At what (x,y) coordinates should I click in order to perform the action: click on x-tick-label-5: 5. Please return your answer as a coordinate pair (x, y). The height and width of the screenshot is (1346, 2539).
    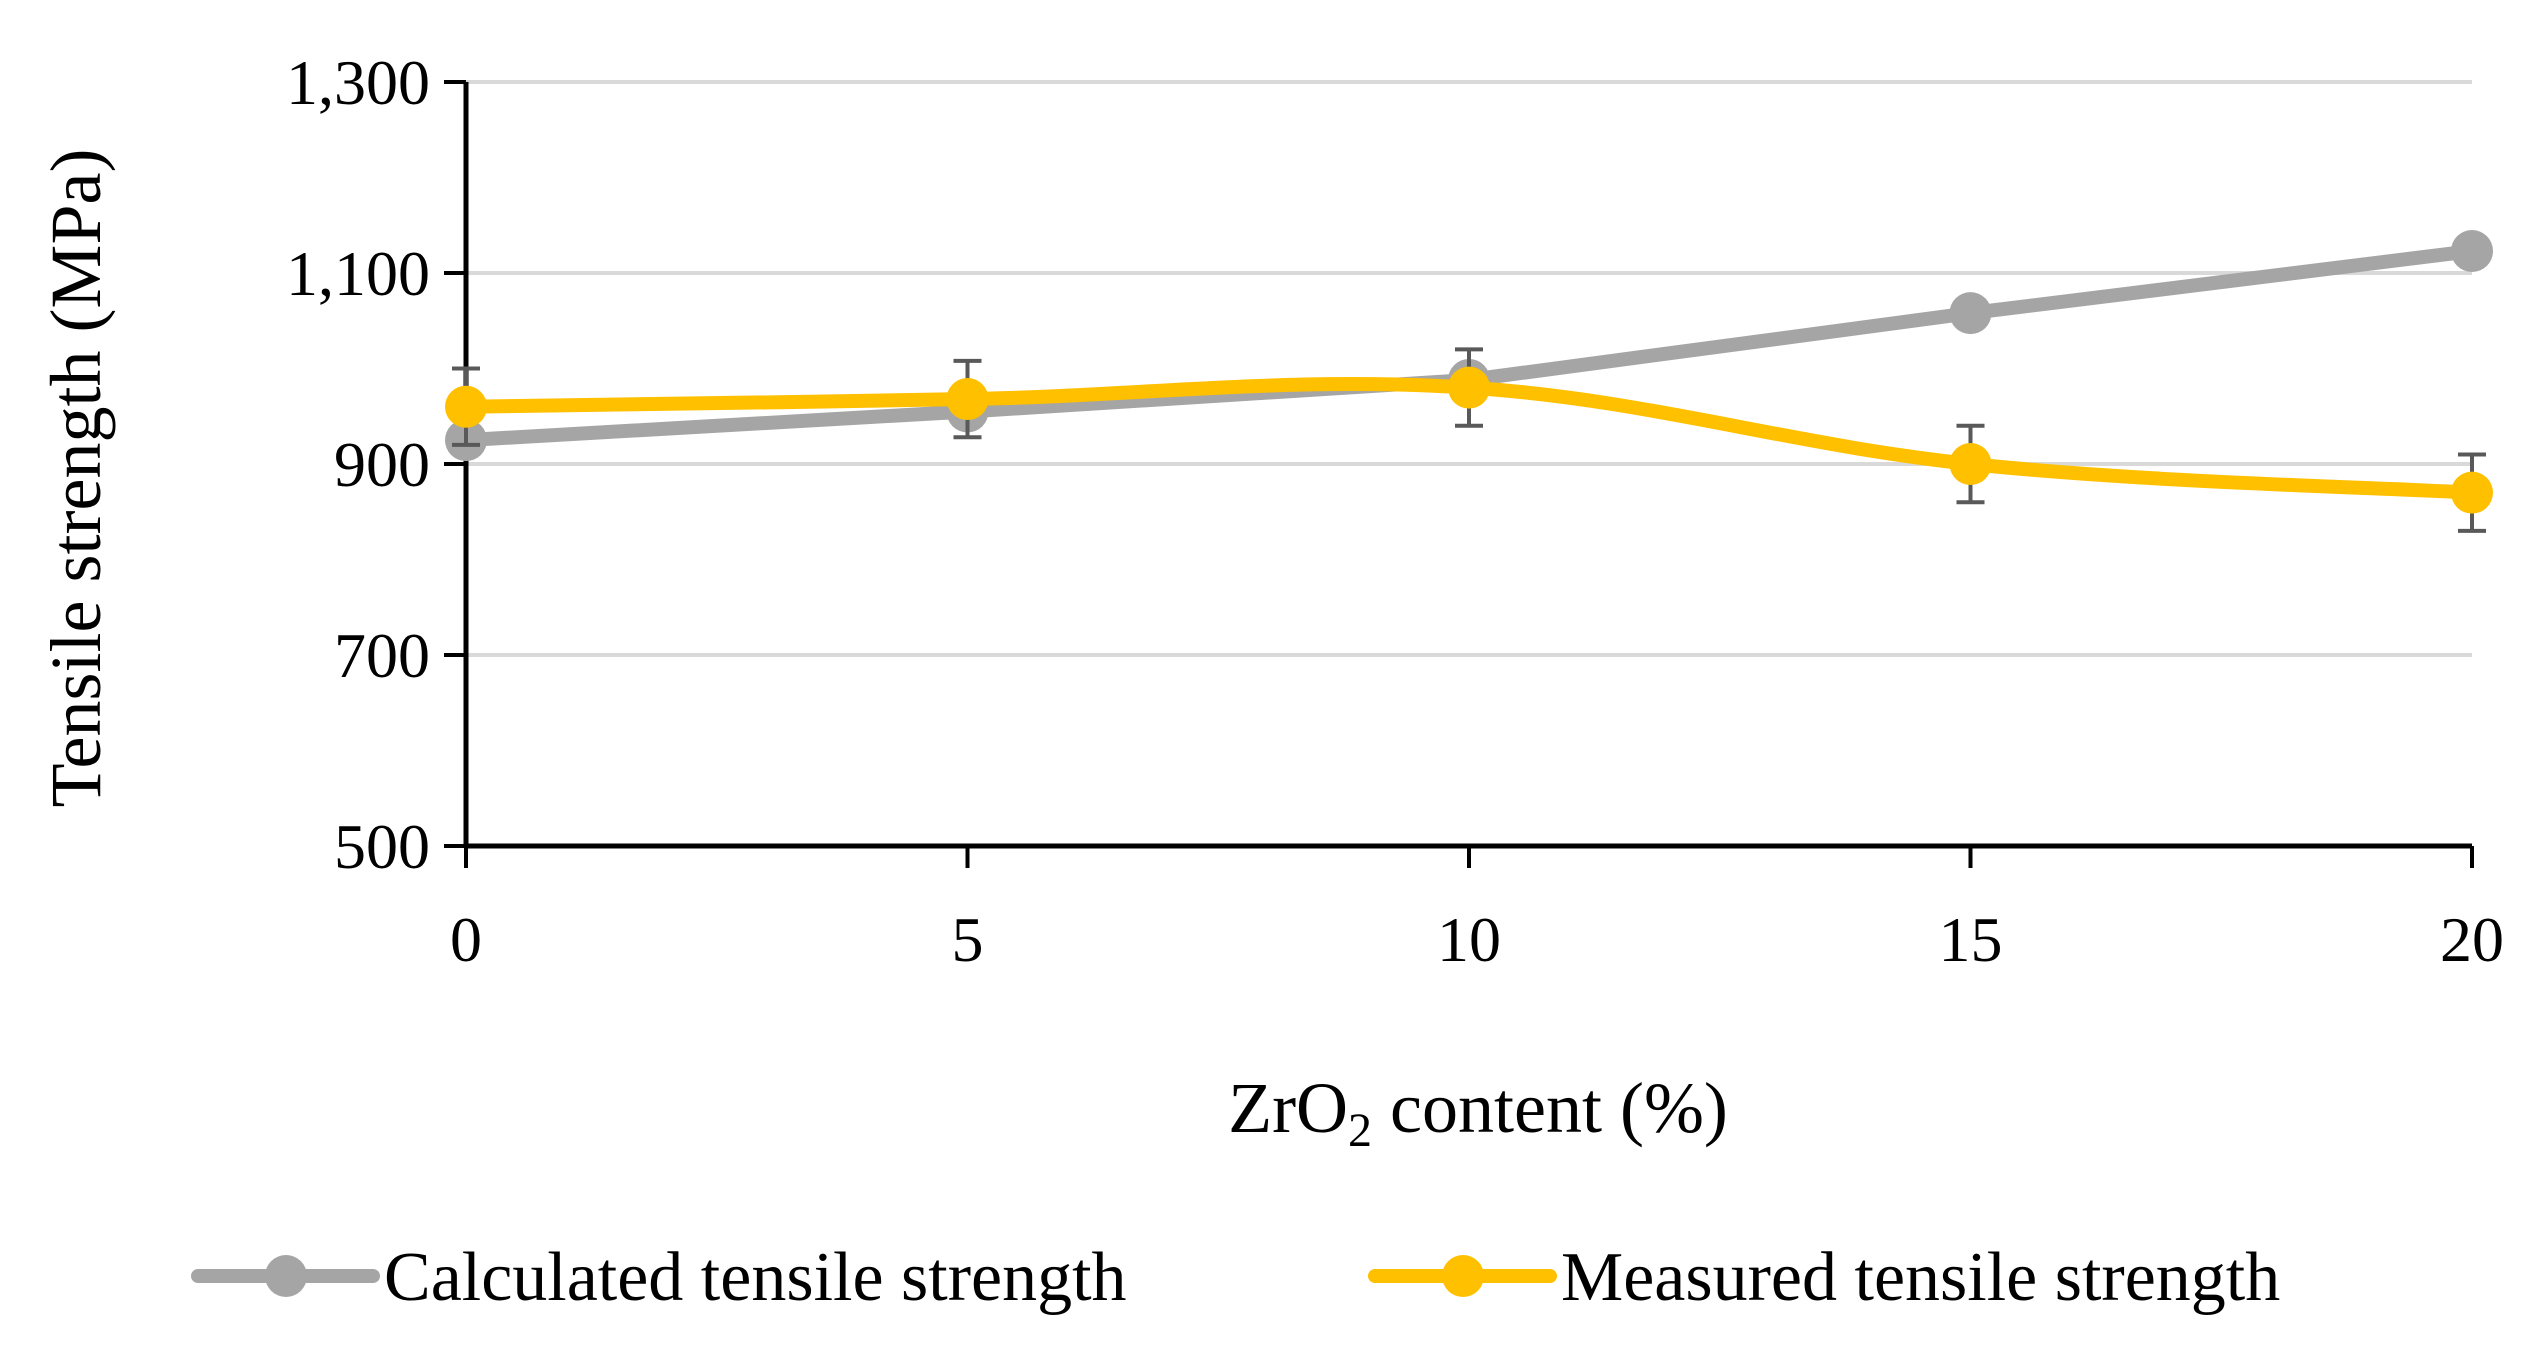
    Looking at the image, I should click on (968, 939).